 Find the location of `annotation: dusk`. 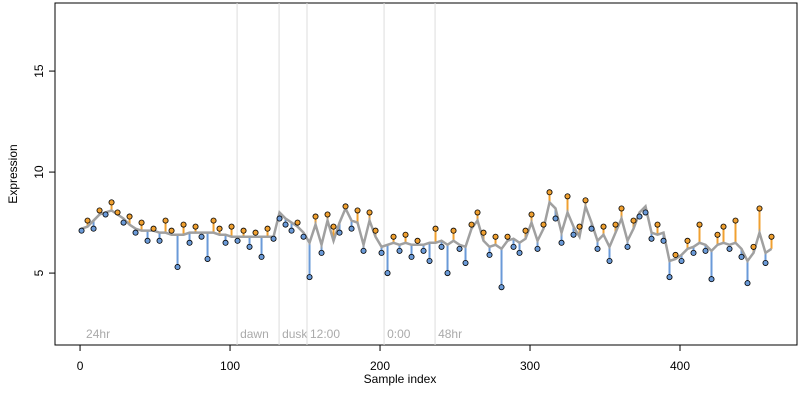

annotation: dusk is located at coordinates (295, 334).